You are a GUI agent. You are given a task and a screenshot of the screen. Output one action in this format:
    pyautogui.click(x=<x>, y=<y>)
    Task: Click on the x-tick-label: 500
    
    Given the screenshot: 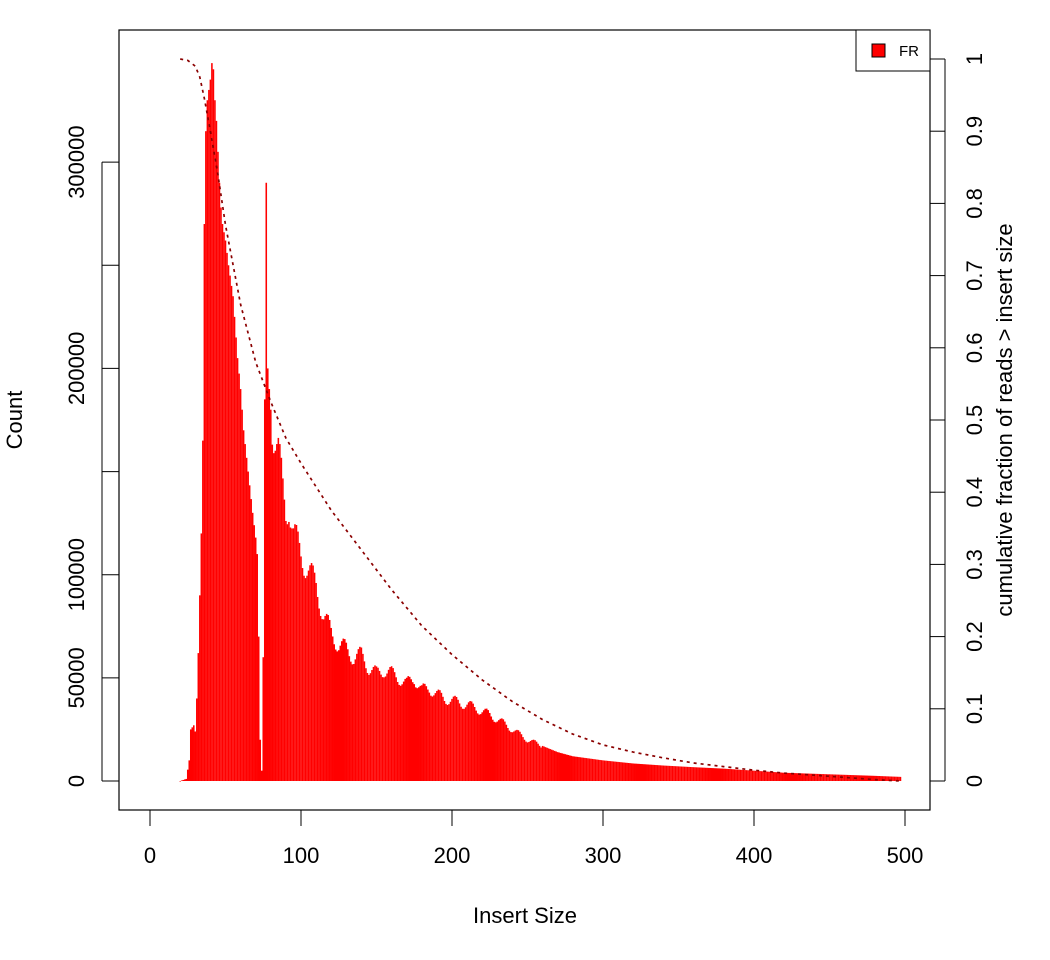 What is the action you would take?
    pyautogui.click(x=905, y=855)
    